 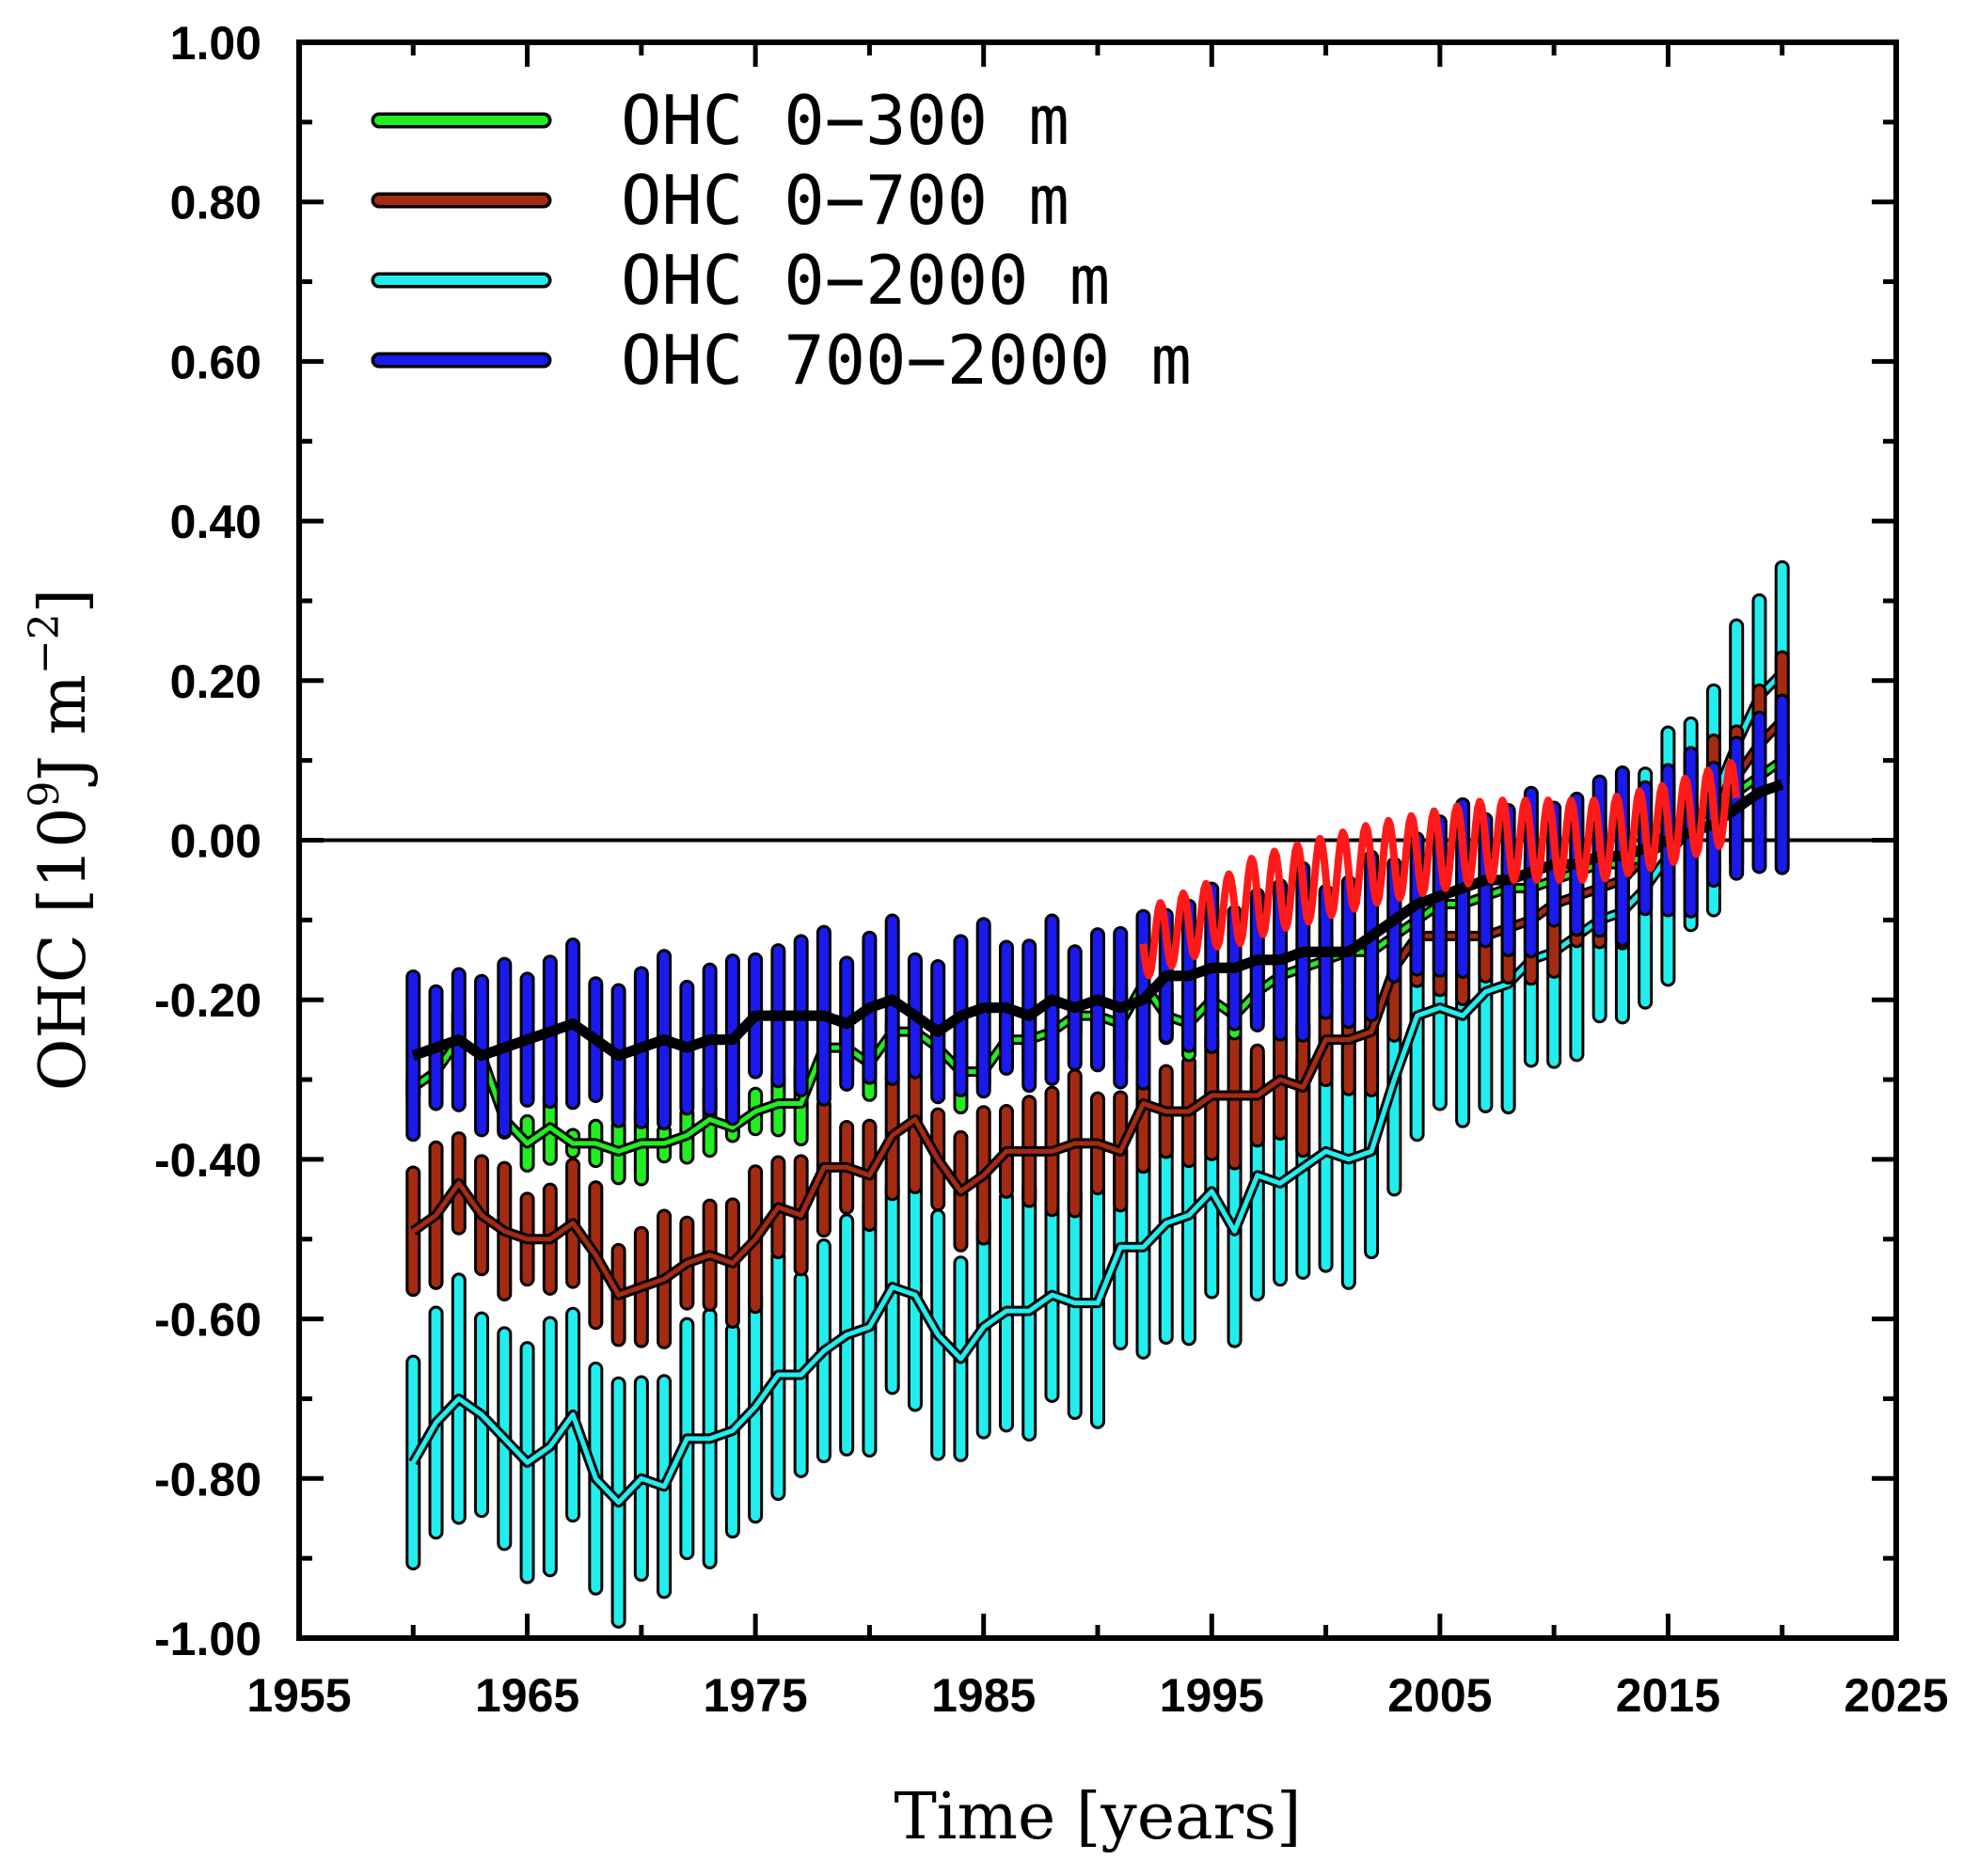 I want to click on legend-entry-0-700: OHC 0−700 m, so click(x=720, y=200).